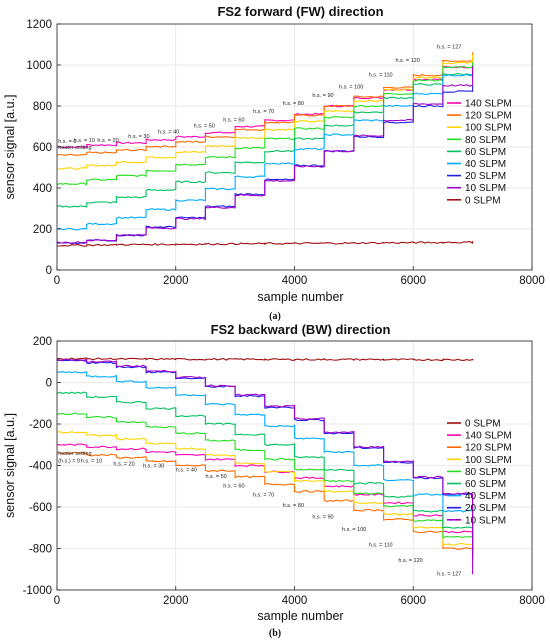  What do you see at coordinates (275, 633) in the screenshot?
I see `panel-label: (b)` at bounding box center [275, 633].